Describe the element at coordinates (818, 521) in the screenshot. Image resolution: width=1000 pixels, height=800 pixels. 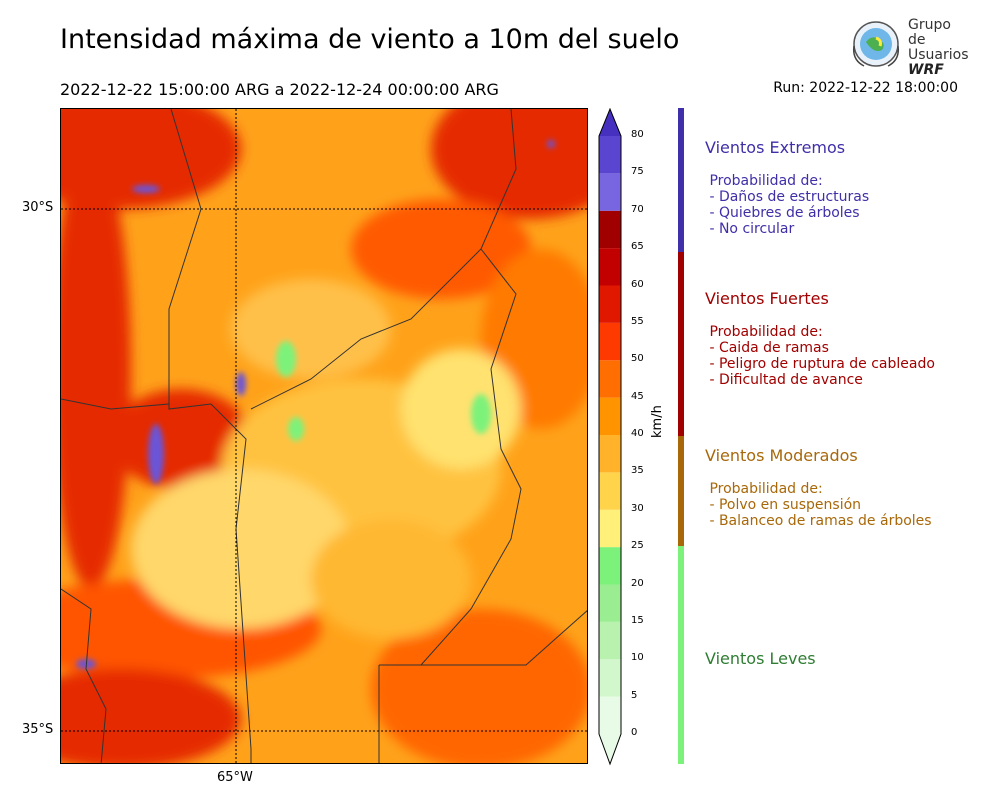
I see `category-line: - Balanceo de ramas de árboles` at that location.